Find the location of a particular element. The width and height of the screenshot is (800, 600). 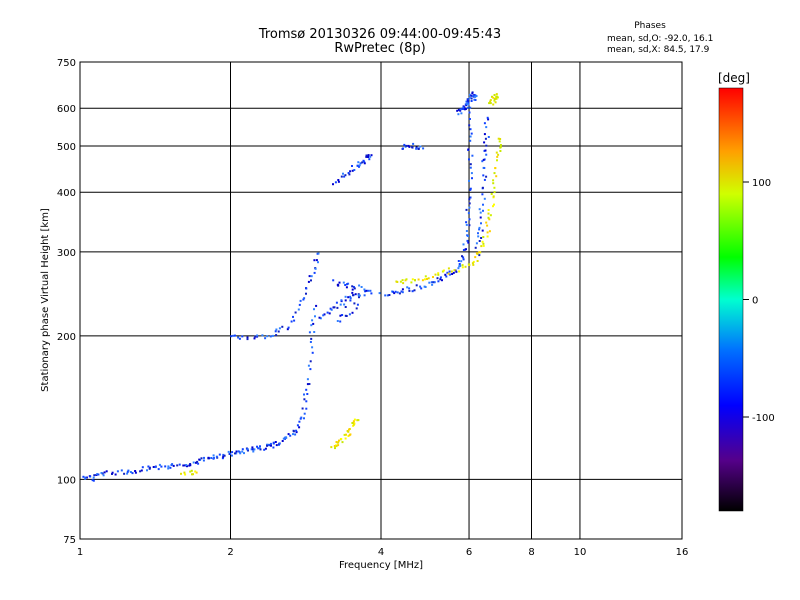

y-tick-label: 600 is located at coordinates (66, 109).